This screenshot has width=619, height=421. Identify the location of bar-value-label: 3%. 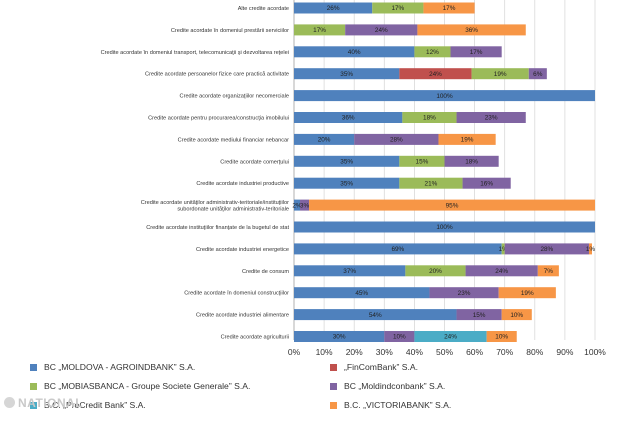
(305, 205).